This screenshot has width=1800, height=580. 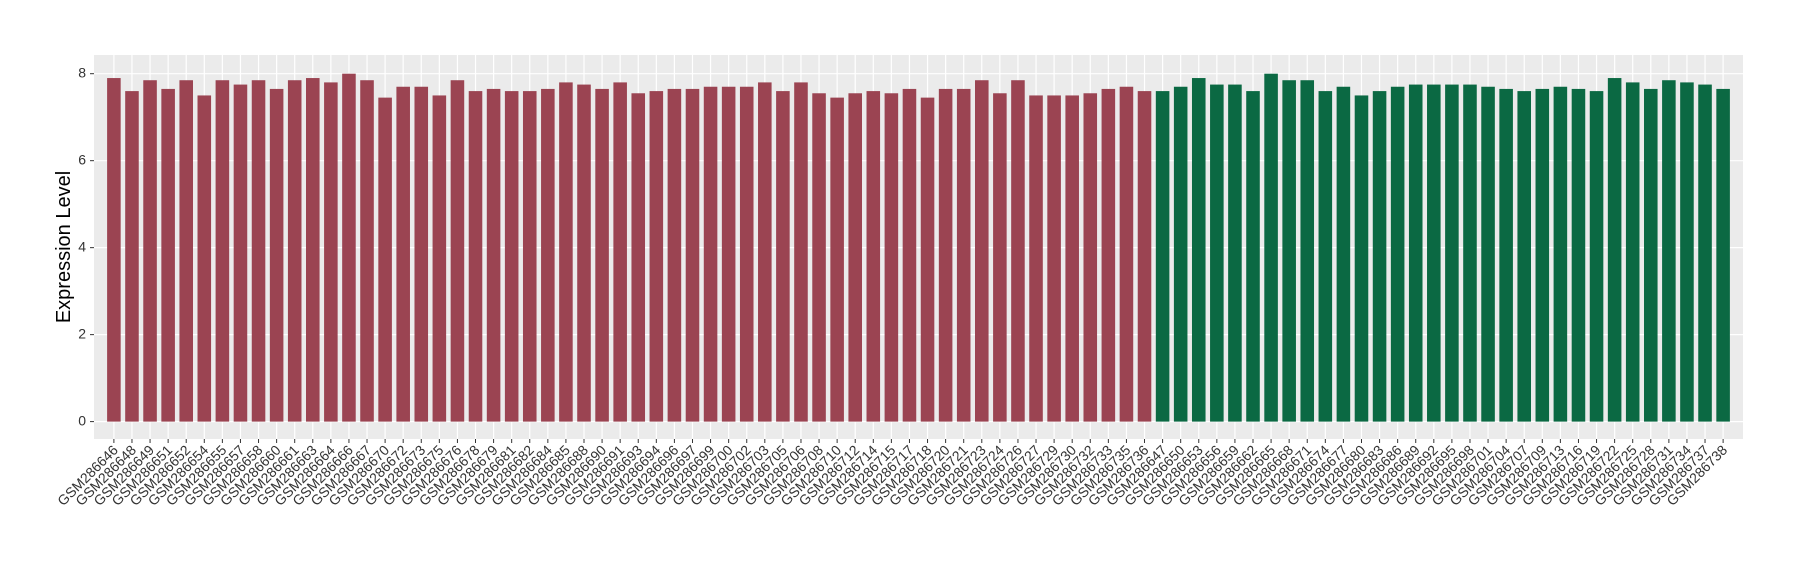 What do you see at coordinates (82, 159) in the screenshot?
I see `y-tick-label: 6` at bounding box center [82, 159].